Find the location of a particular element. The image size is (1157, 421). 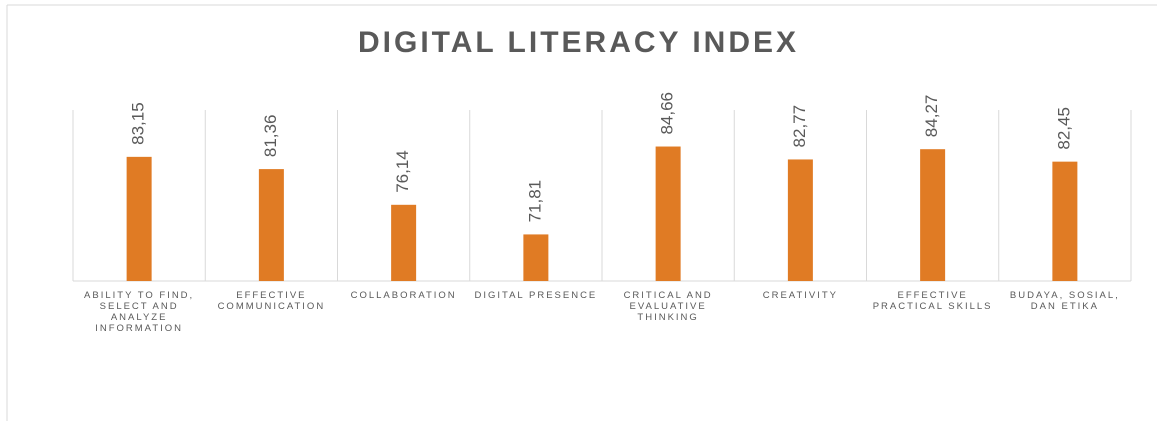

x-tick-label: BUDAYA, SOSIAL, DAN ETIKA is located at coordinates (1064, 301).